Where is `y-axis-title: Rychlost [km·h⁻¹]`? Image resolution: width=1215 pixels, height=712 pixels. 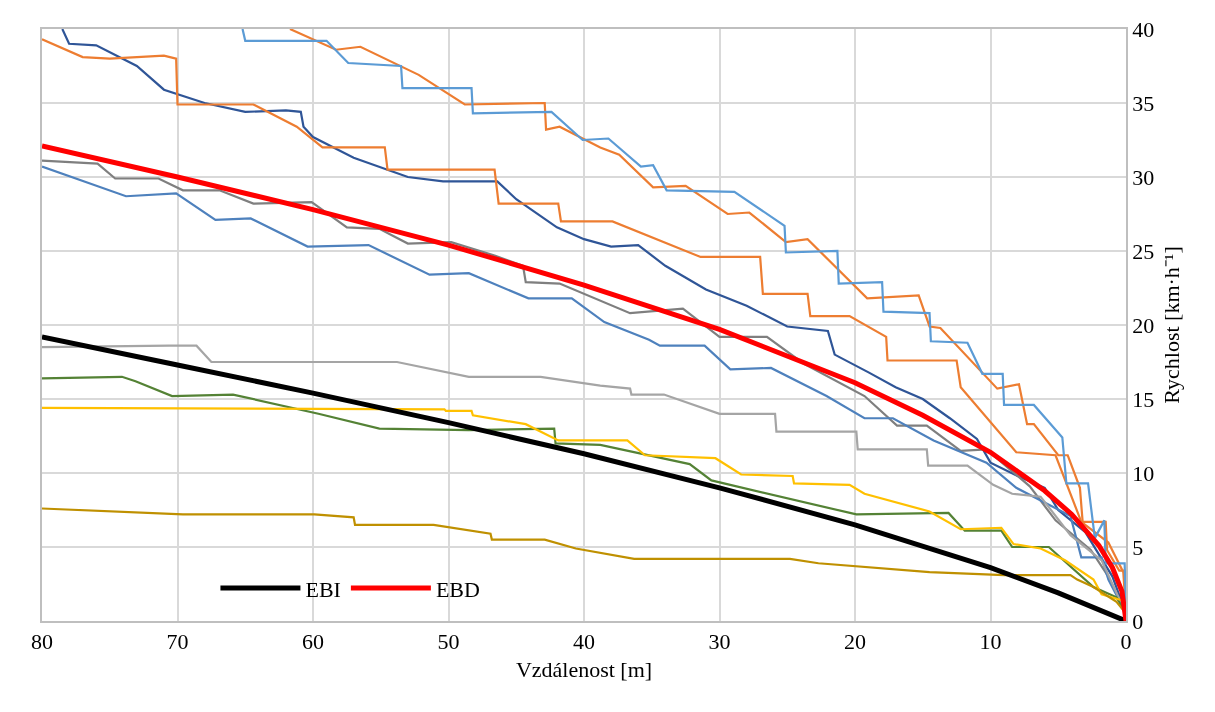
y-axis-title: Rychlost [km·h⁻¹] is located at coordinates (1171, 325).